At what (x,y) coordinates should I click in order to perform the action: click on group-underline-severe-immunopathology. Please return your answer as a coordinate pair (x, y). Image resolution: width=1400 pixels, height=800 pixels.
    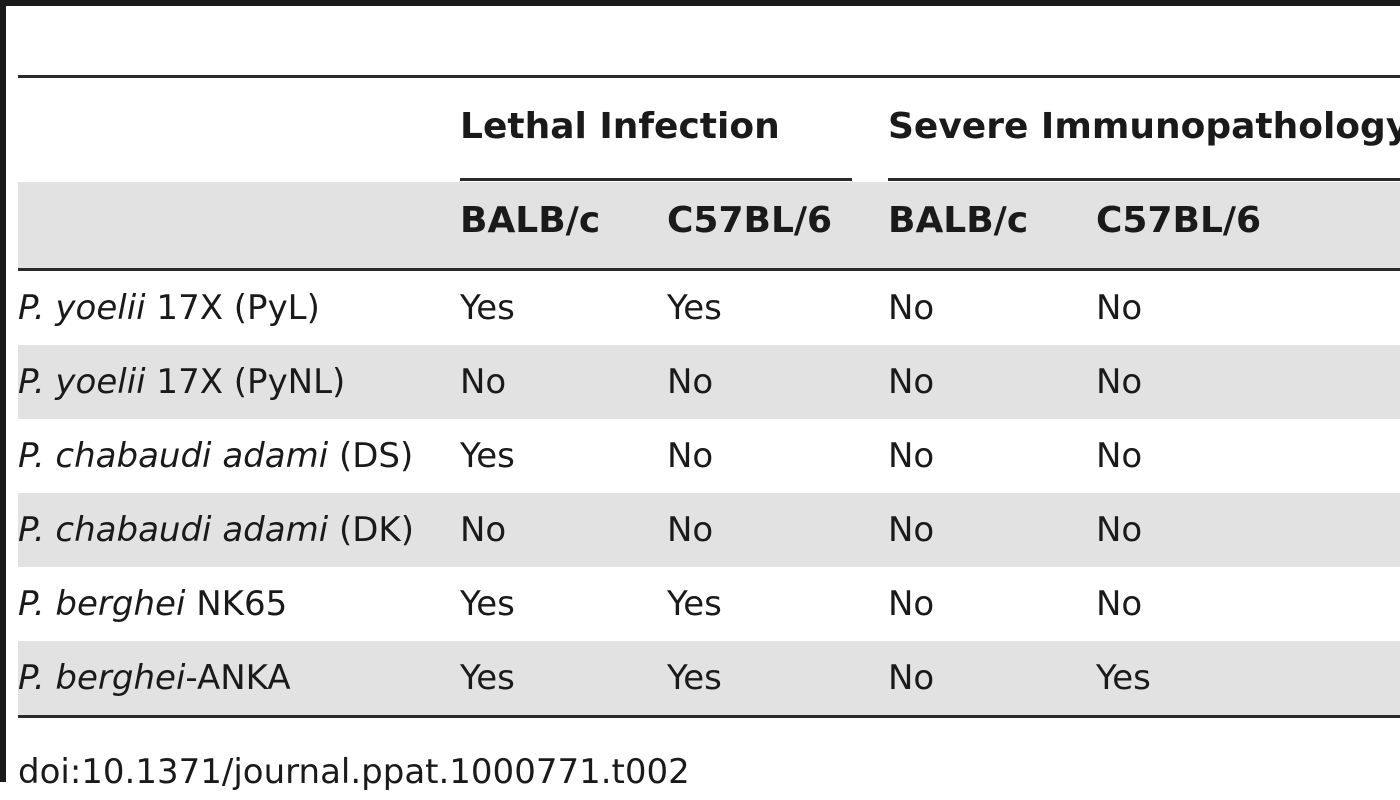
    Looking at the image, I should click on (1144, 179).